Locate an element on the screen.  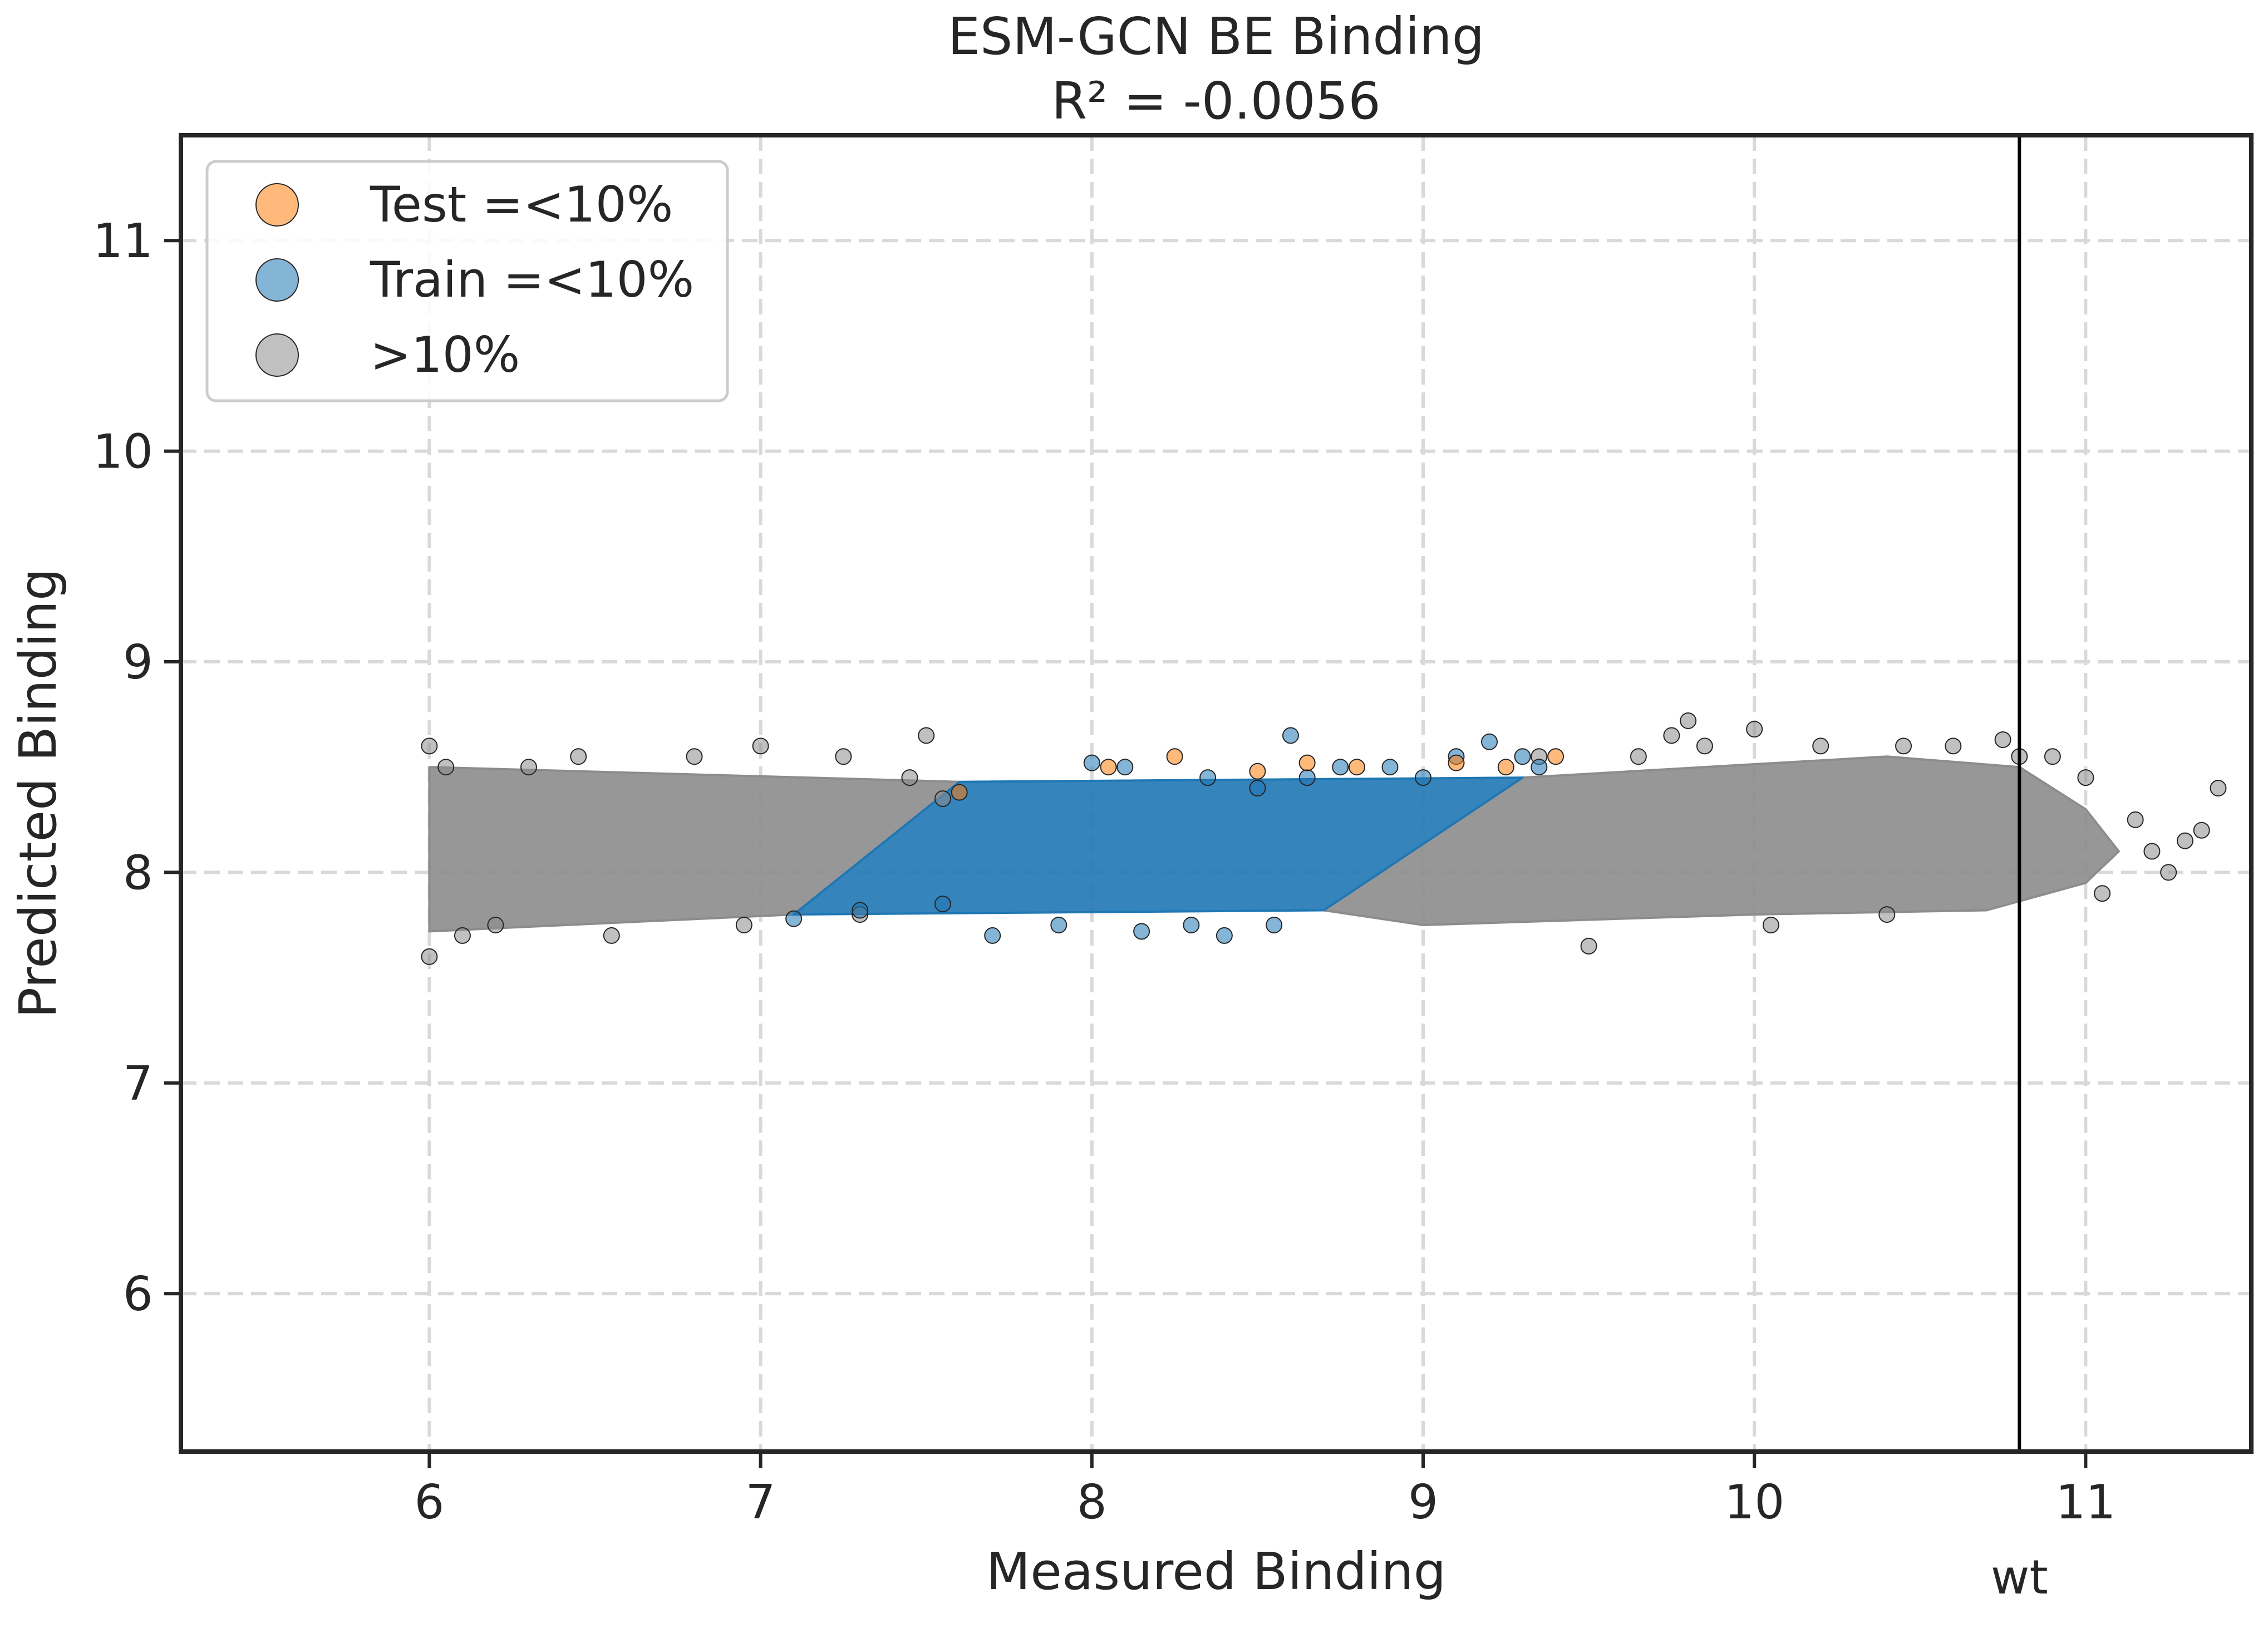
wt-label: wt is located at coordinates (2020, 1577).